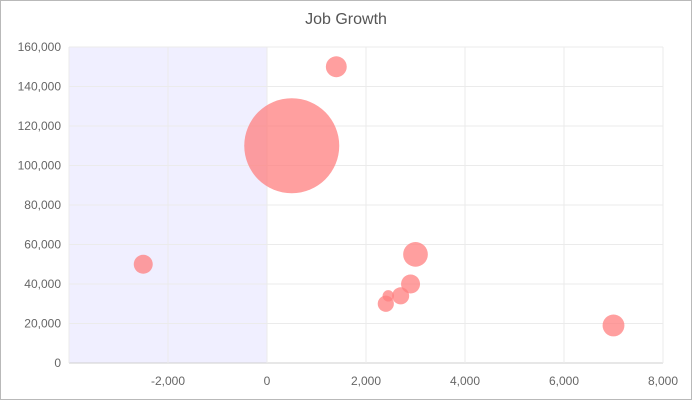 The height and width of the screenshot is (400, 692). Describe the element at coordinates (40, 166) in the screenshot. I see `y-tick-label: 100,000` at that location.